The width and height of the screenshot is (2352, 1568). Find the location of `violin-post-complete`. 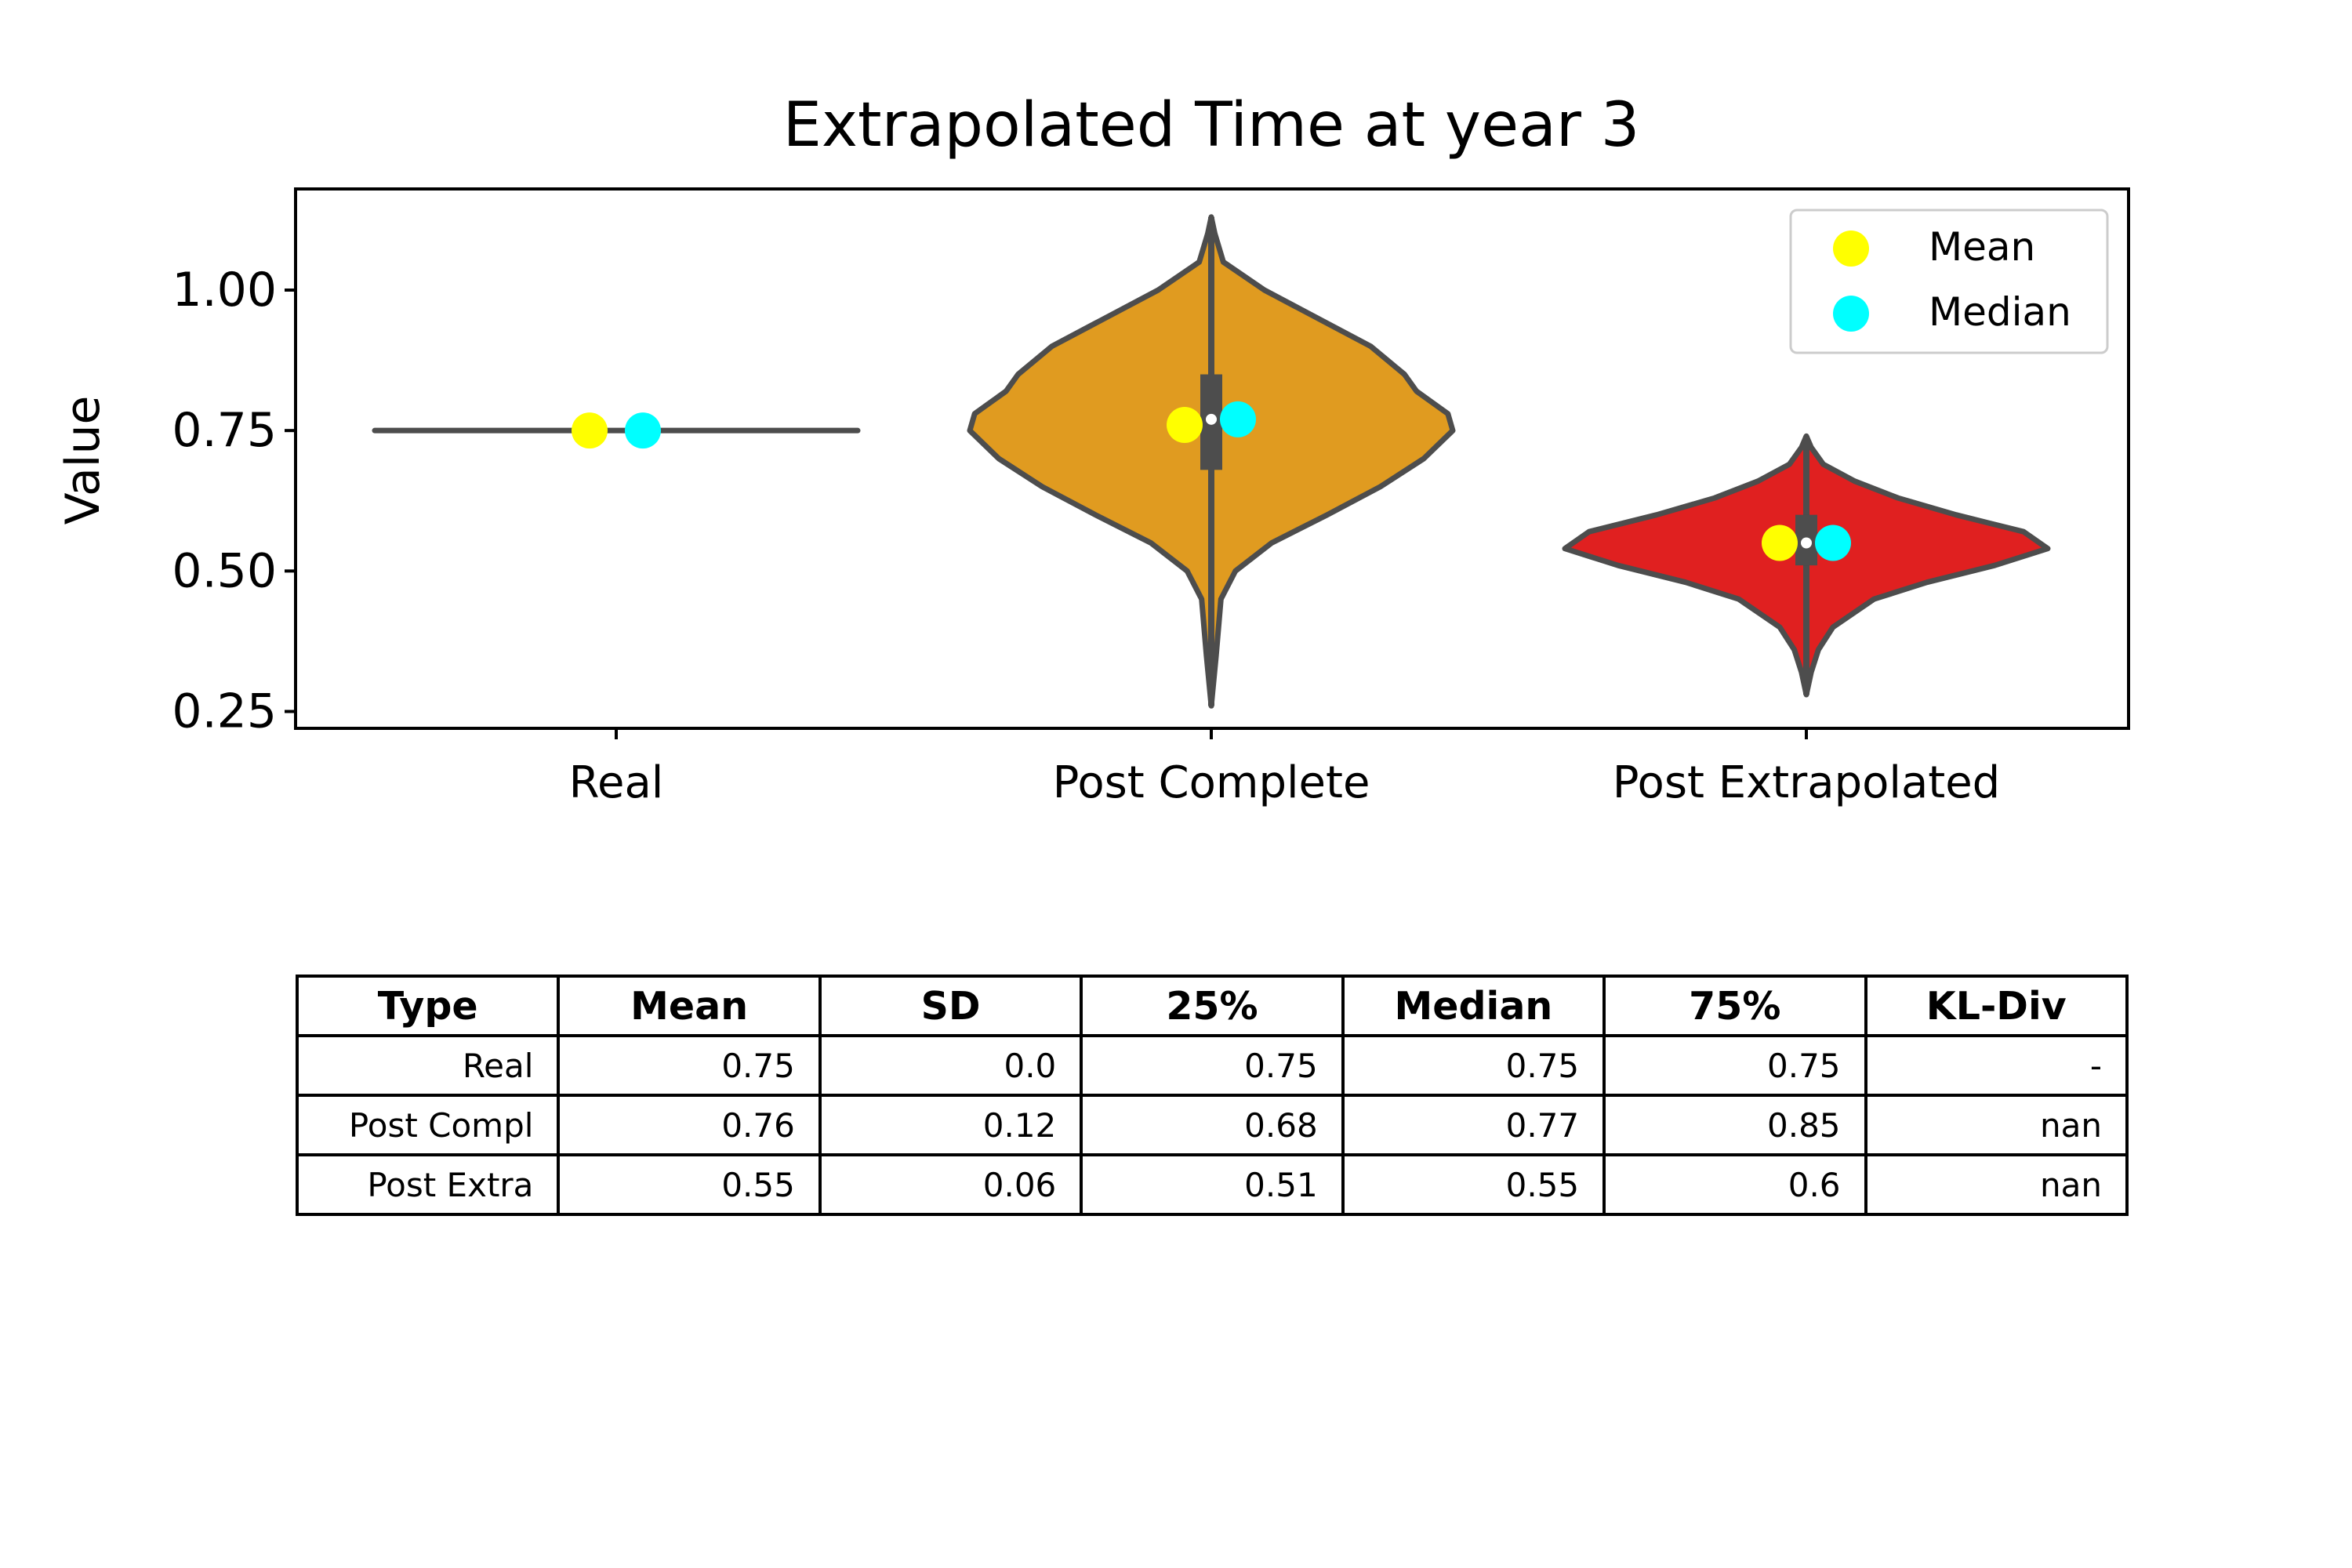

violin-post-complete is located at coordinates (1211, 462).